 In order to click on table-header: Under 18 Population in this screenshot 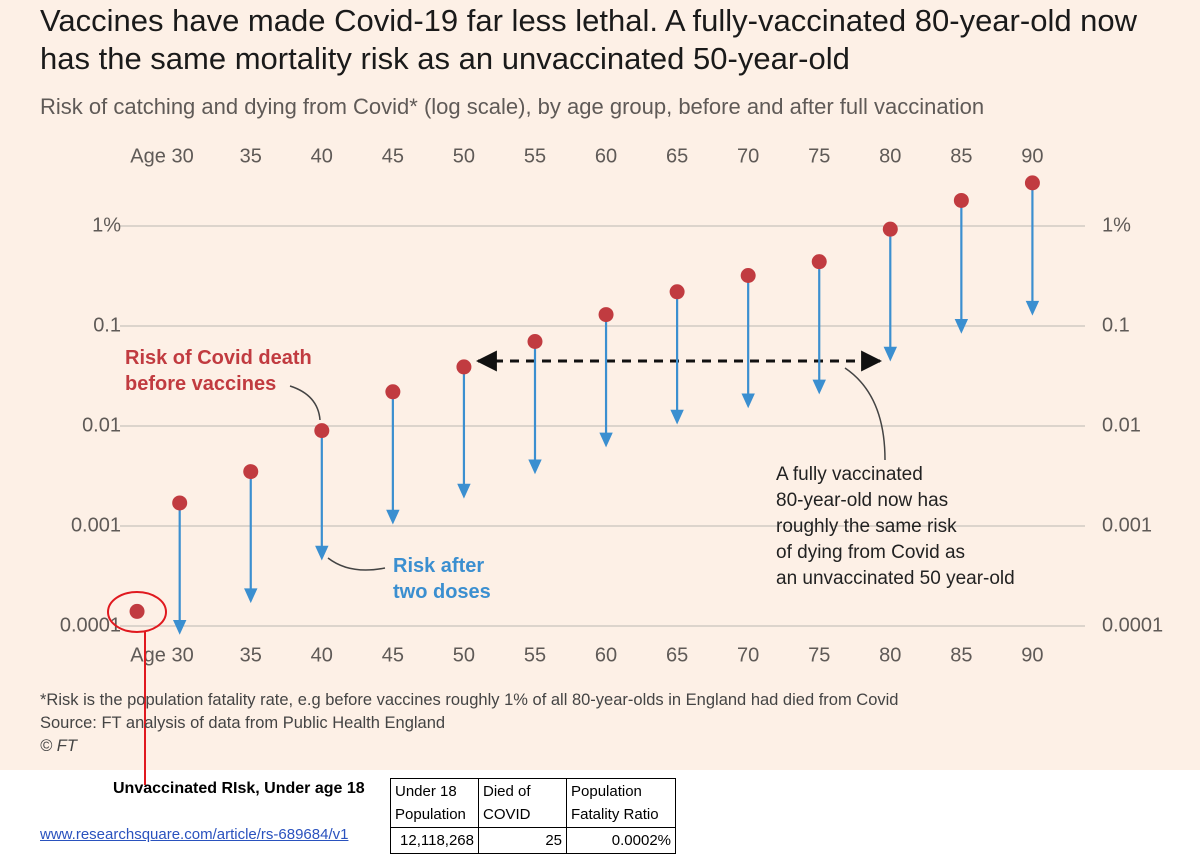, I will do `click(434, 803)`.